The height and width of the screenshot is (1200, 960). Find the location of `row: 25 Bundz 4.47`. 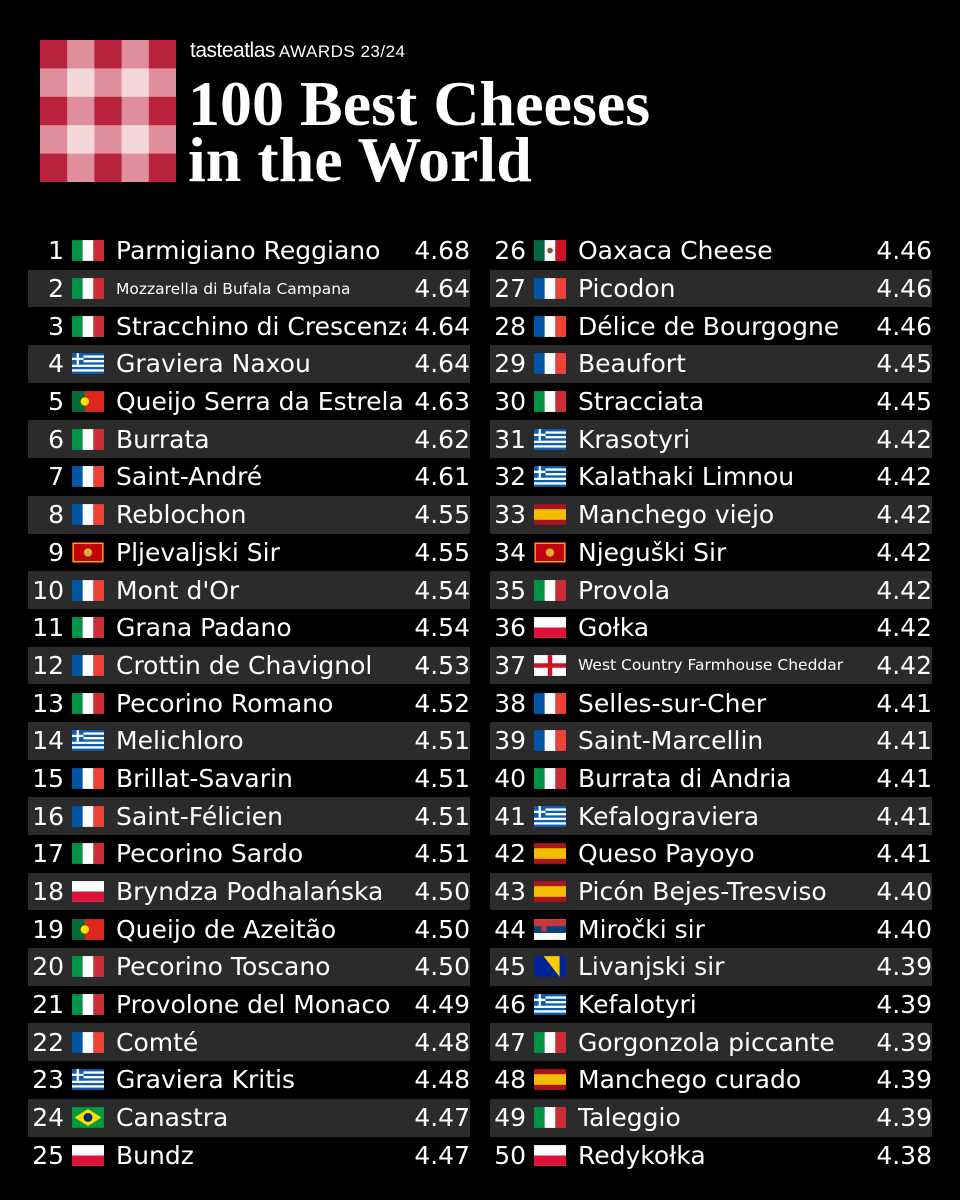

row: 25 Bundz 4.47 is located at coordinates (249, 1156).